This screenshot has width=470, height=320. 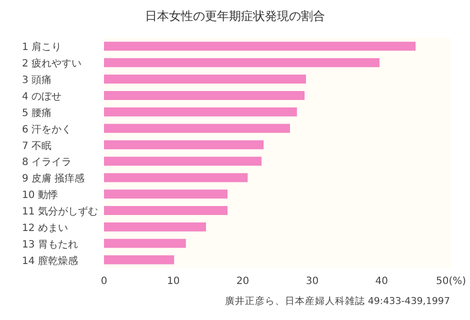 I want to click on y-tick-label: 12 めまい, so click(x=45, y=228).